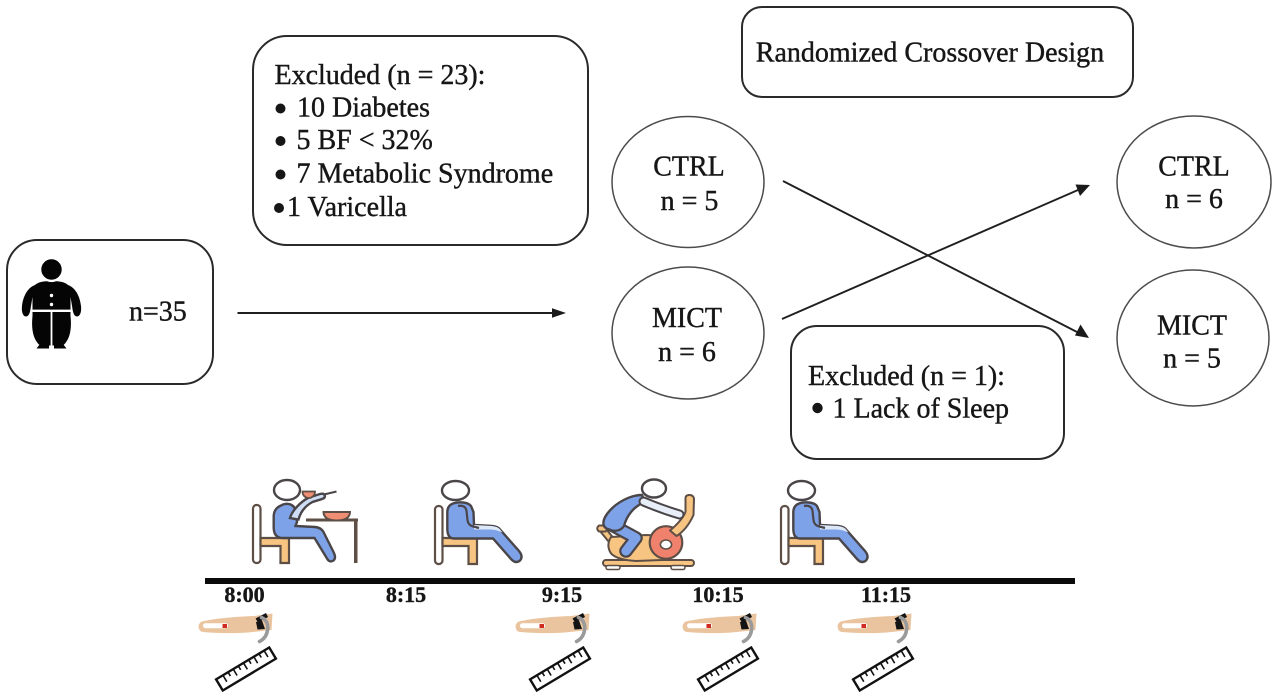 This screenshot has height=699, width=1280. I want to click on svg-text: 10:15, so click(717, 594).